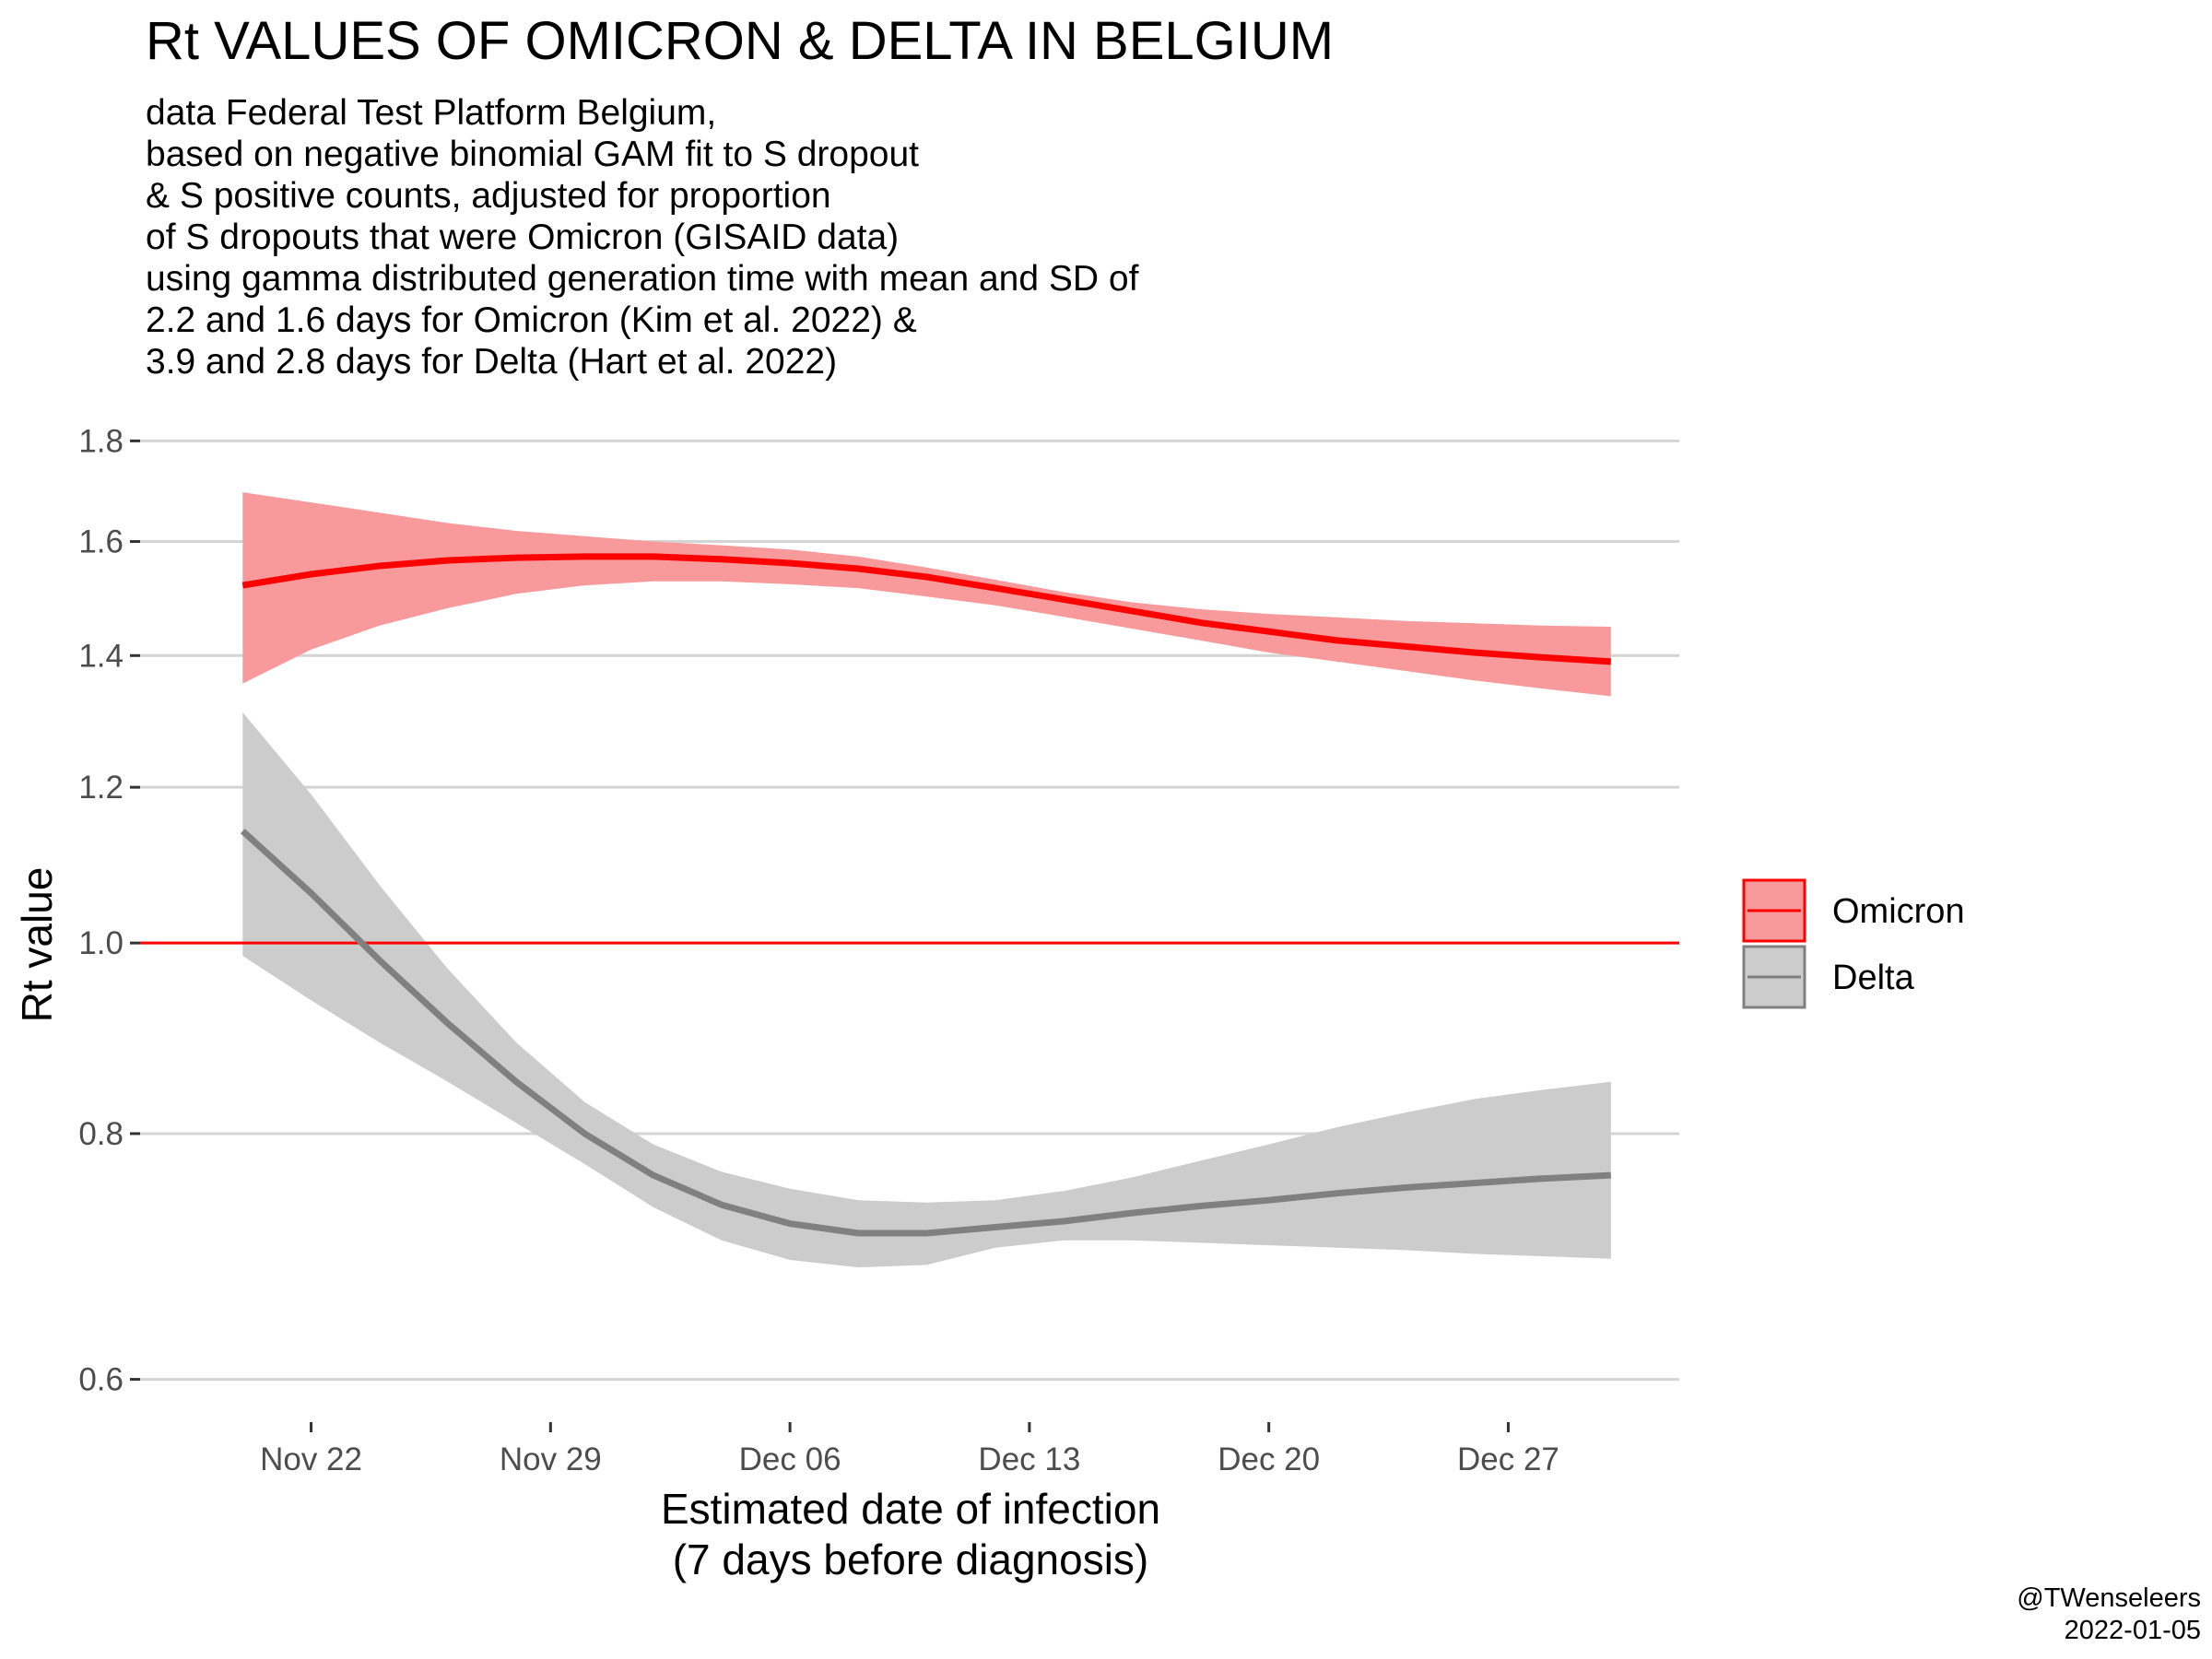  Describe the element at coordinates (909, 1449) in the screenshot. I see `x-axis: Nov 22 Nov 29 Dec 06 Dec 13 Dec 20 Dec 27` at that location.